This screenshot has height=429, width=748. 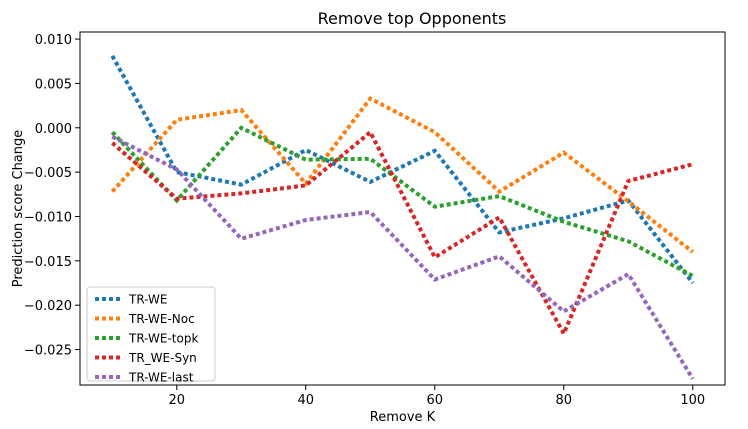 I want to click on y-tick-label: 0.005, so click(x=53, y=84).